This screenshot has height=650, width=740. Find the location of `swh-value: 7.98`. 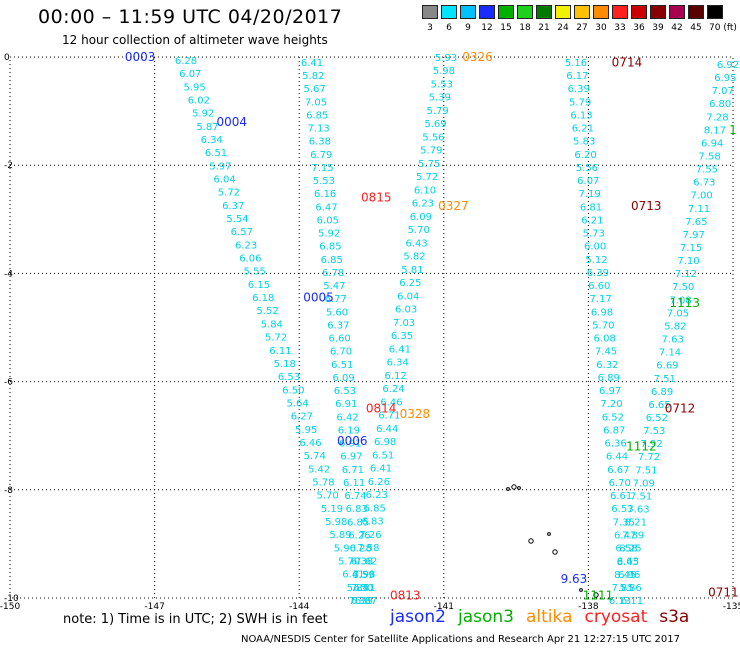

swh-value: 7.98 is located at coordinates (364, 575).